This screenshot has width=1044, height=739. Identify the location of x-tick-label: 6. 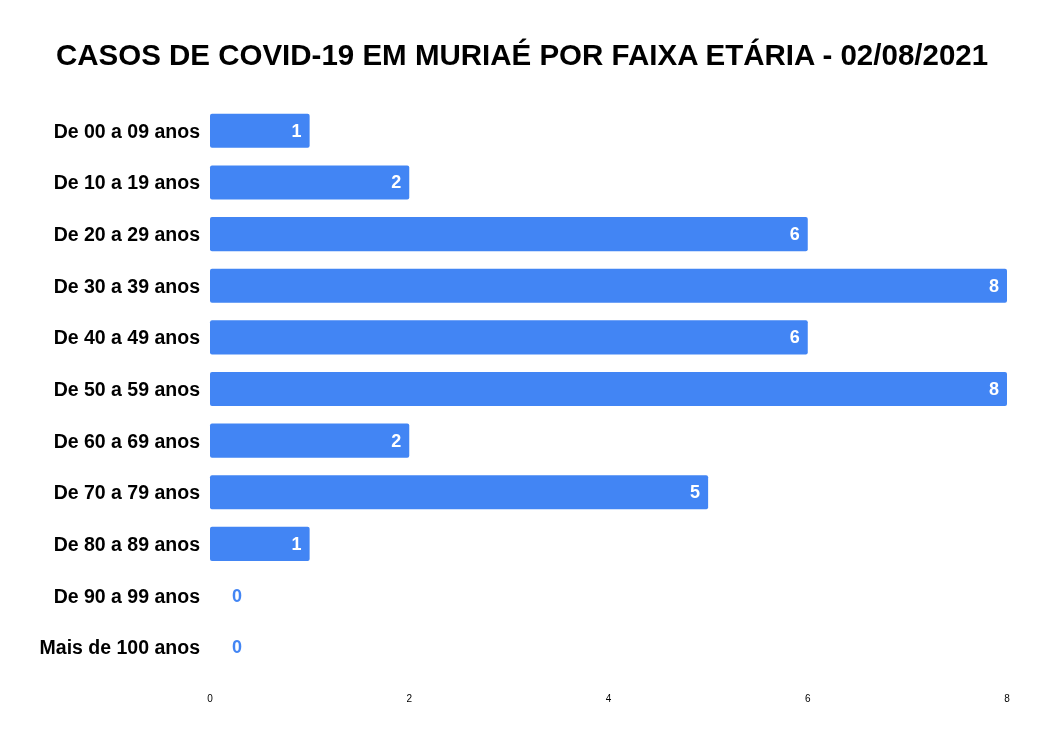
(807, 698).